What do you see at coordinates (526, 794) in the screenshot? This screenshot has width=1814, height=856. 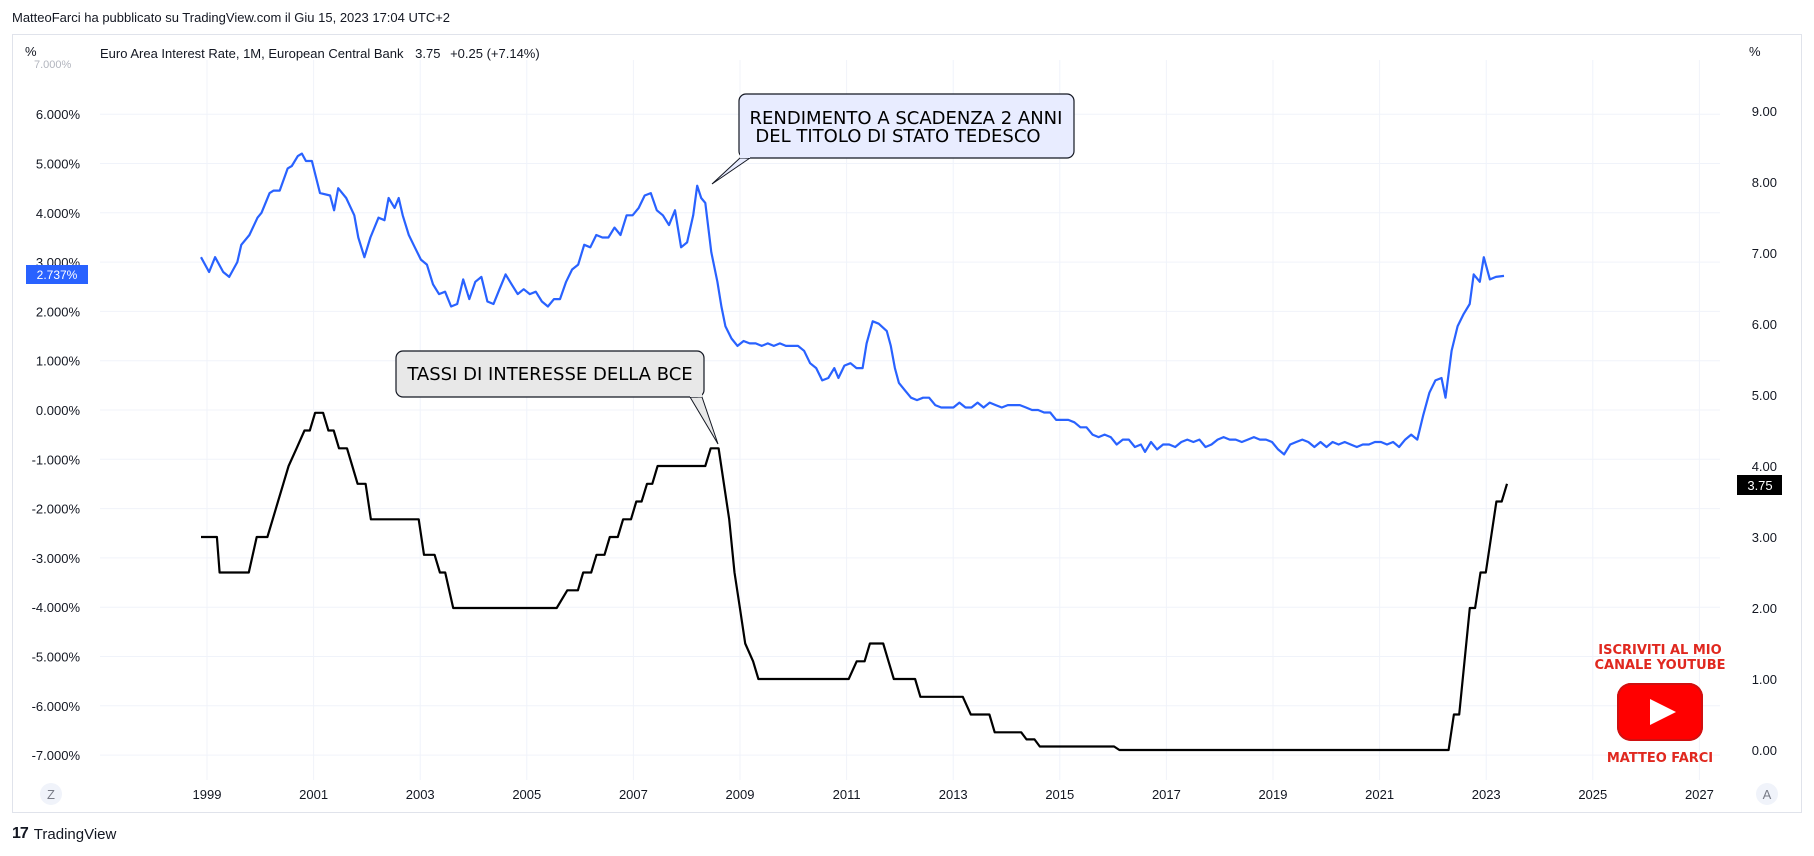 I see `x-tick-label: 2005` at bounding box center [526, 794].